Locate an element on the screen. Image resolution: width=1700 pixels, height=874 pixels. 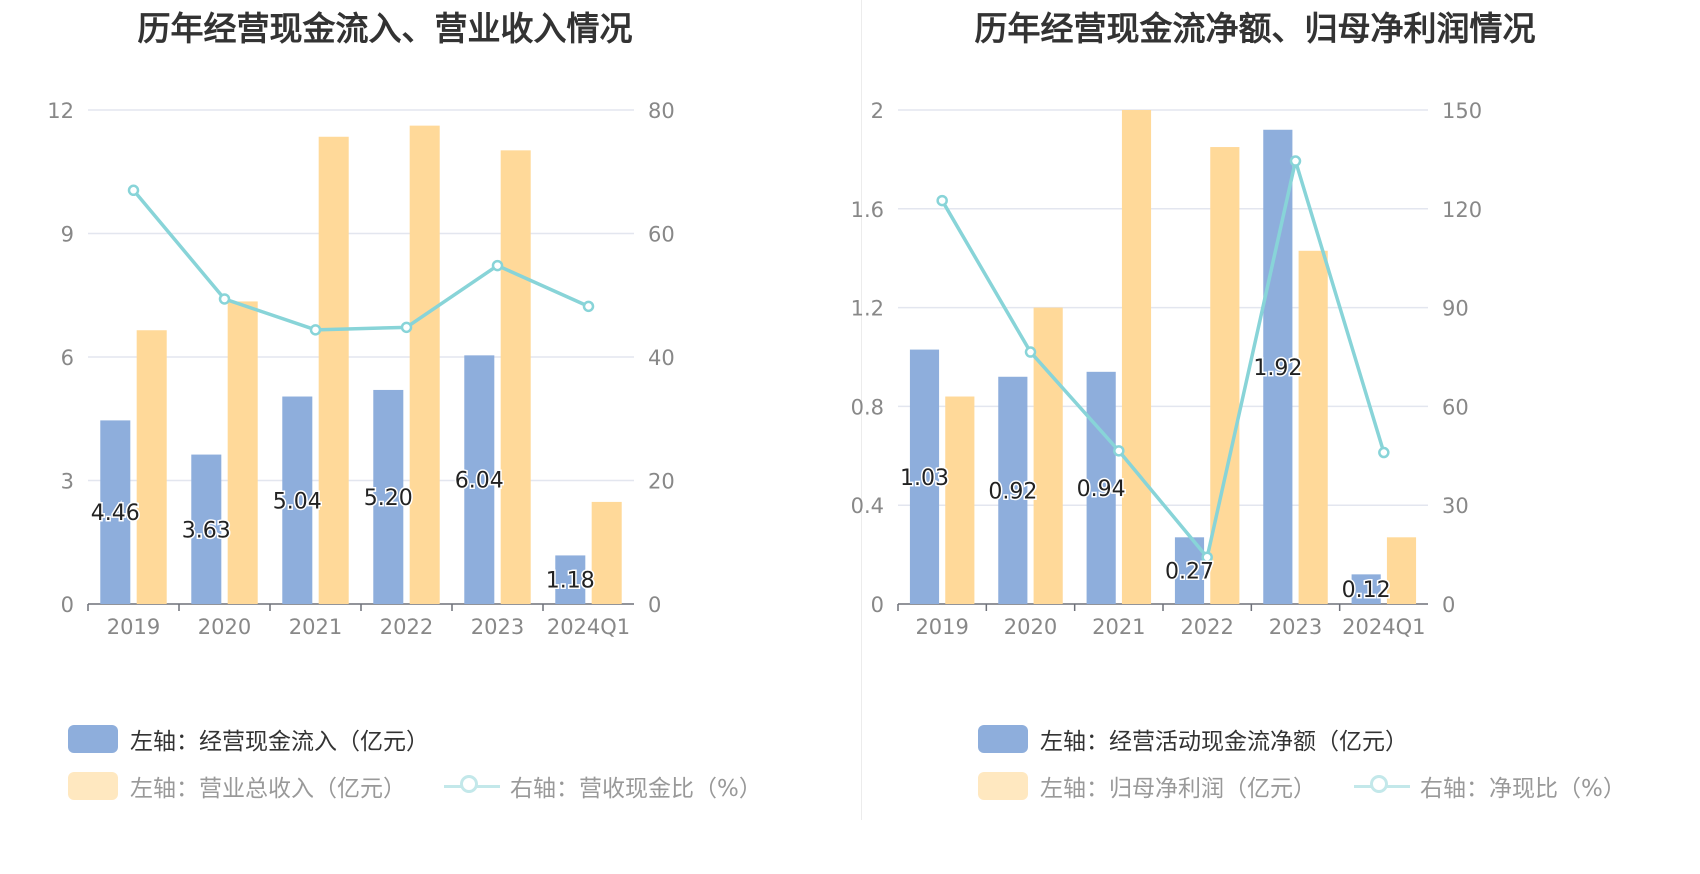
legend-label: 左轴：营业总收入（亿元） is located at coordinates (268, 789).